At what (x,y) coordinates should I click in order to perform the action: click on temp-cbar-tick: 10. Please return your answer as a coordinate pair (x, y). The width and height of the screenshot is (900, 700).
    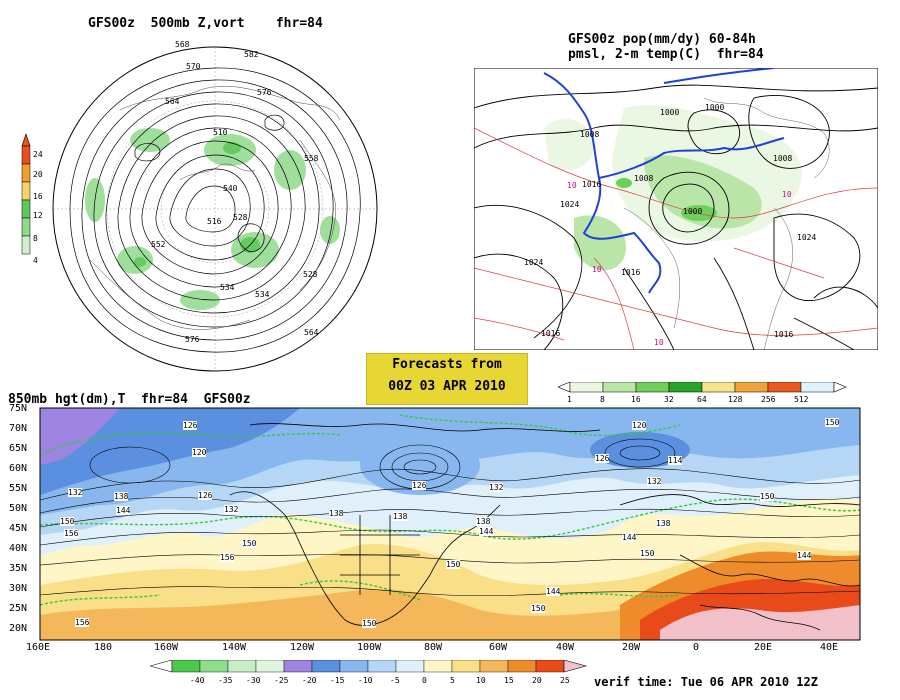
    Looking at the image, I should click on (481, 680).